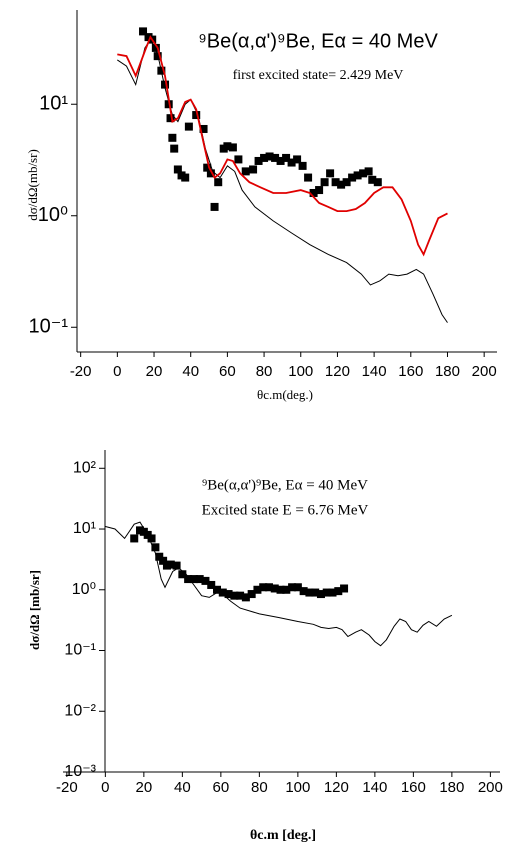 The width and height of the screenshot is (505, 847). Describe the element at coordinates (182, 787) in the screenshot. I see `x-tick-label: 40` at that location.